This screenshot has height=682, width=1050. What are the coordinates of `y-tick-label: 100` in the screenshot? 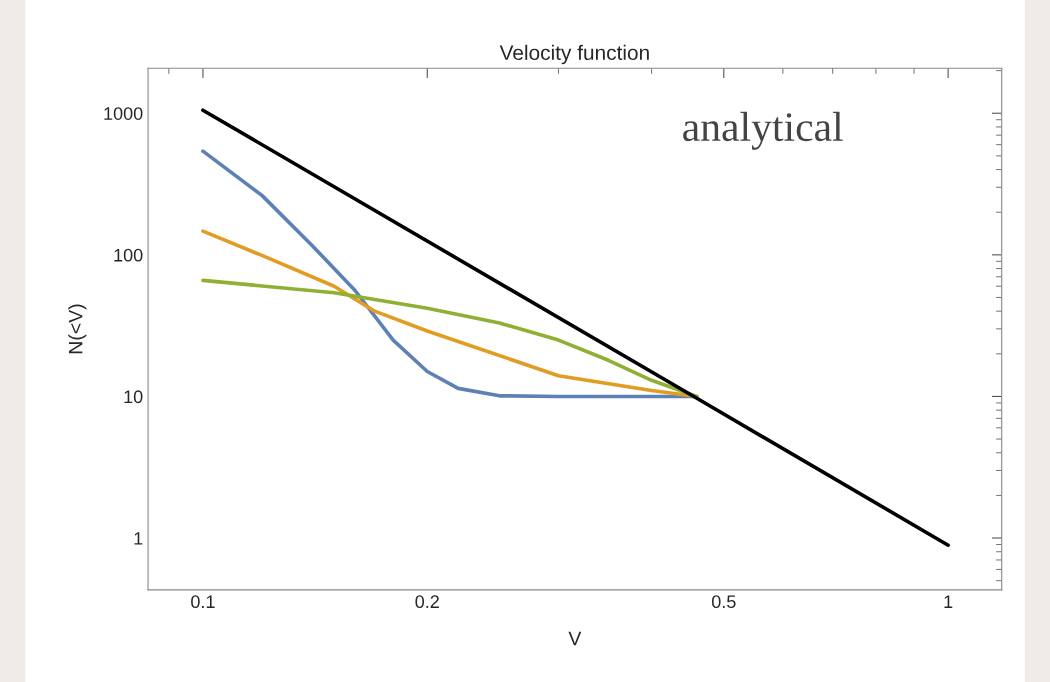 It's located at (128, 255).